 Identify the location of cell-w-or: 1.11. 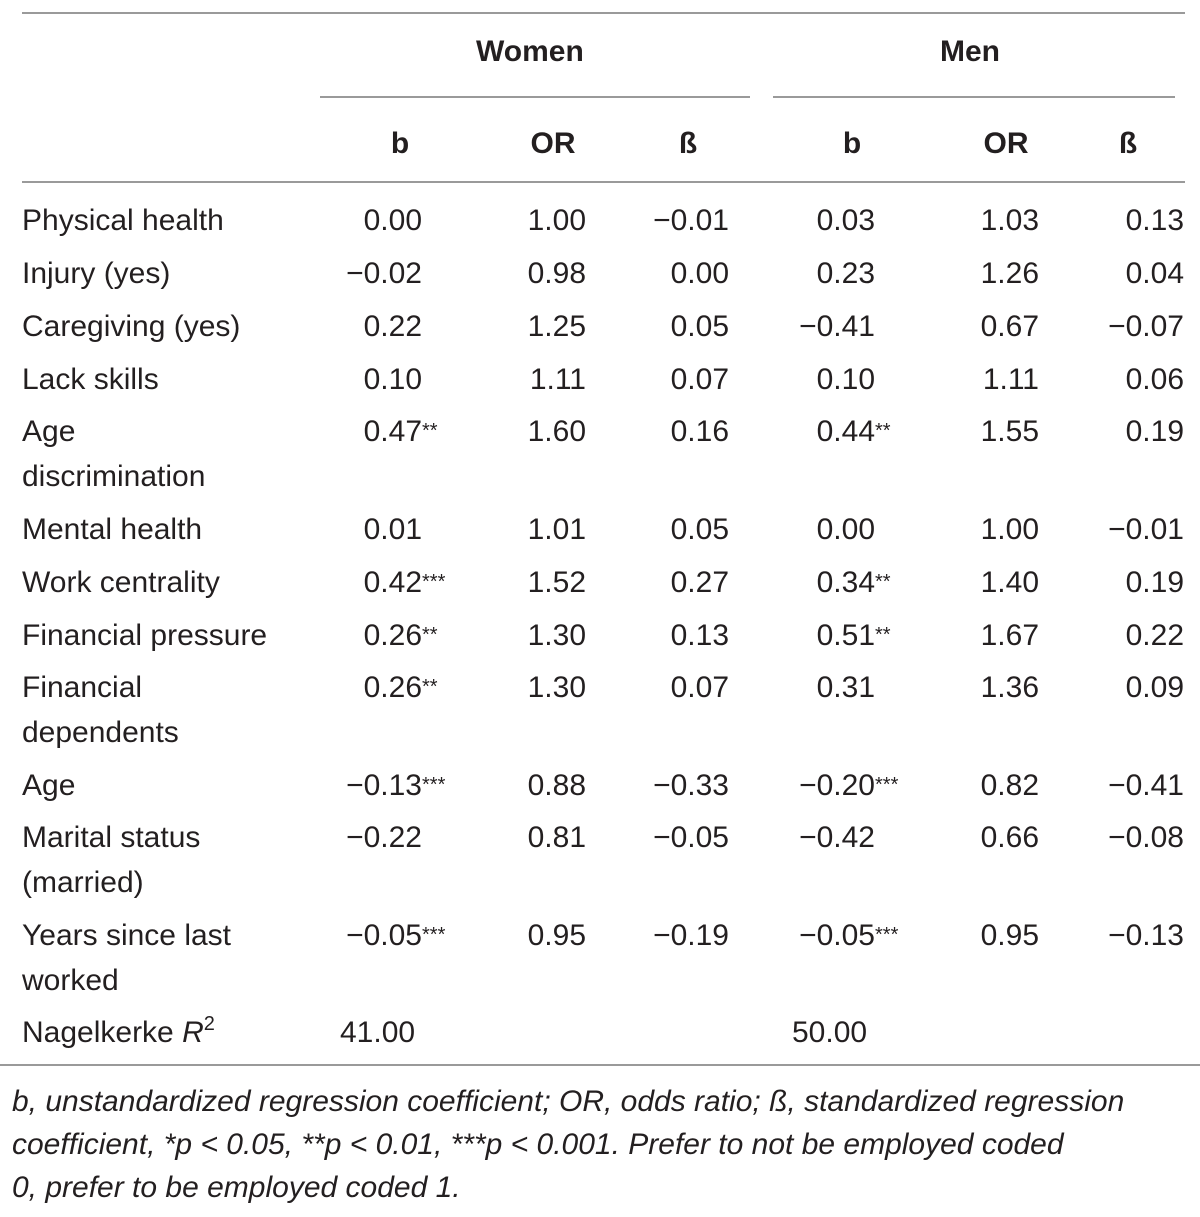
(558, 379).